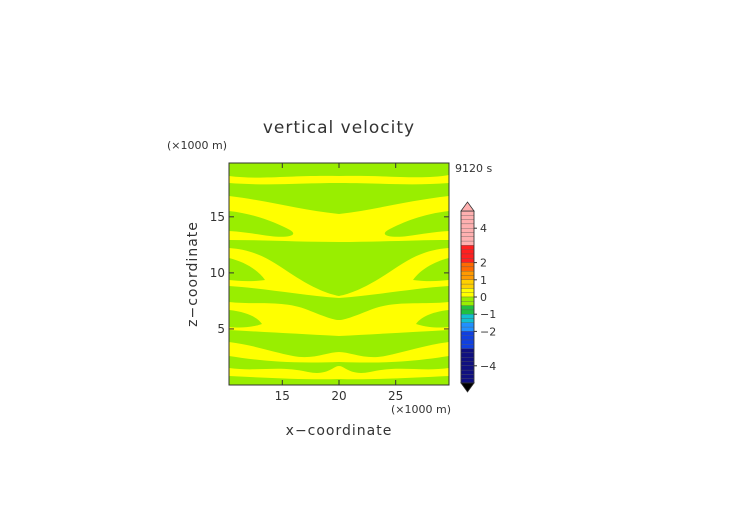  Describe the element at coordinates (395, 396) in the screenshot. I see `x-tick-label: 25` at that location.